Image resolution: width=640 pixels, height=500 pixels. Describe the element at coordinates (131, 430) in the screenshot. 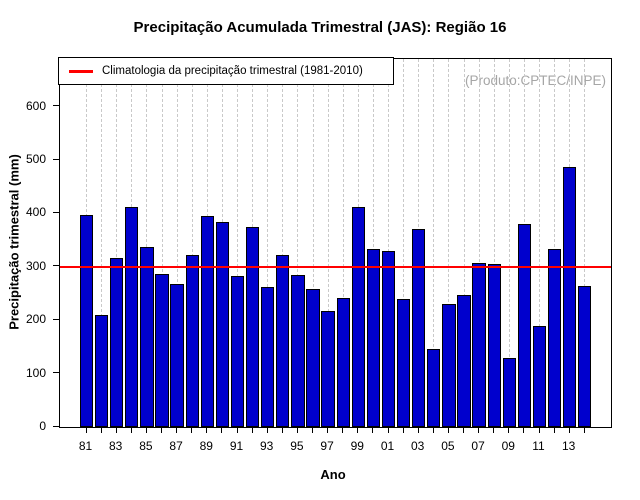

I see `x-tick-1984` at that location.